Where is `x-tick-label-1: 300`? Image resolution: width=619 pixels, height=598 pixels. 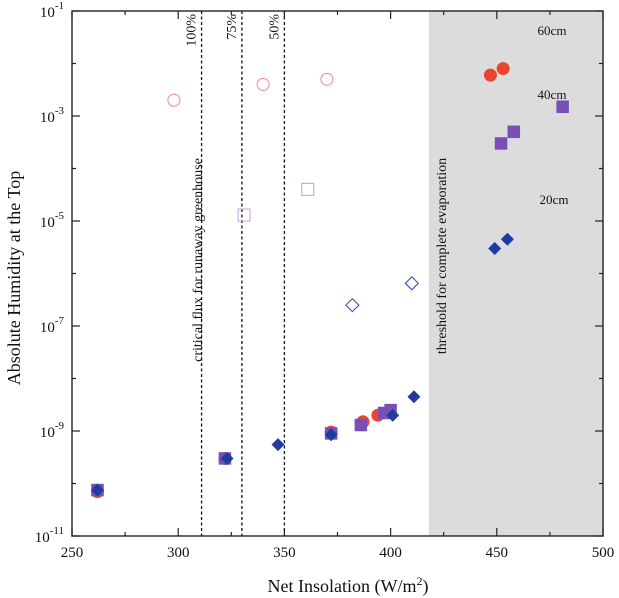
x-tick-label-1: 300 is located at coordinates (178, 553).